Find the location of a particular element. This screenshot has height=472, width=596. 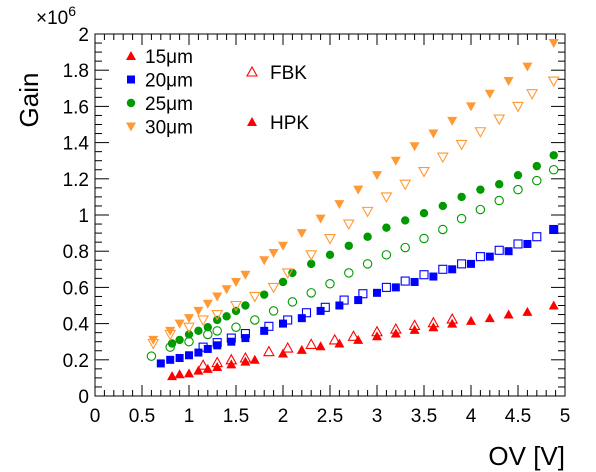

legend-label-fbk: FBK is located at coordinates (288, 73).